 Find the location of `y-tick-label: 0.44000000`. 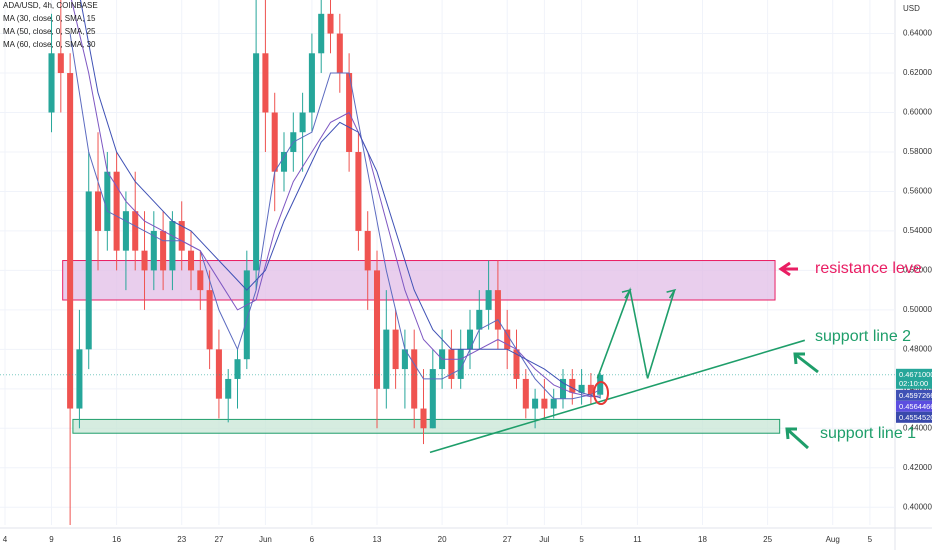

y-tick-label: 0.44000000 is located at coordinates (917, 427).